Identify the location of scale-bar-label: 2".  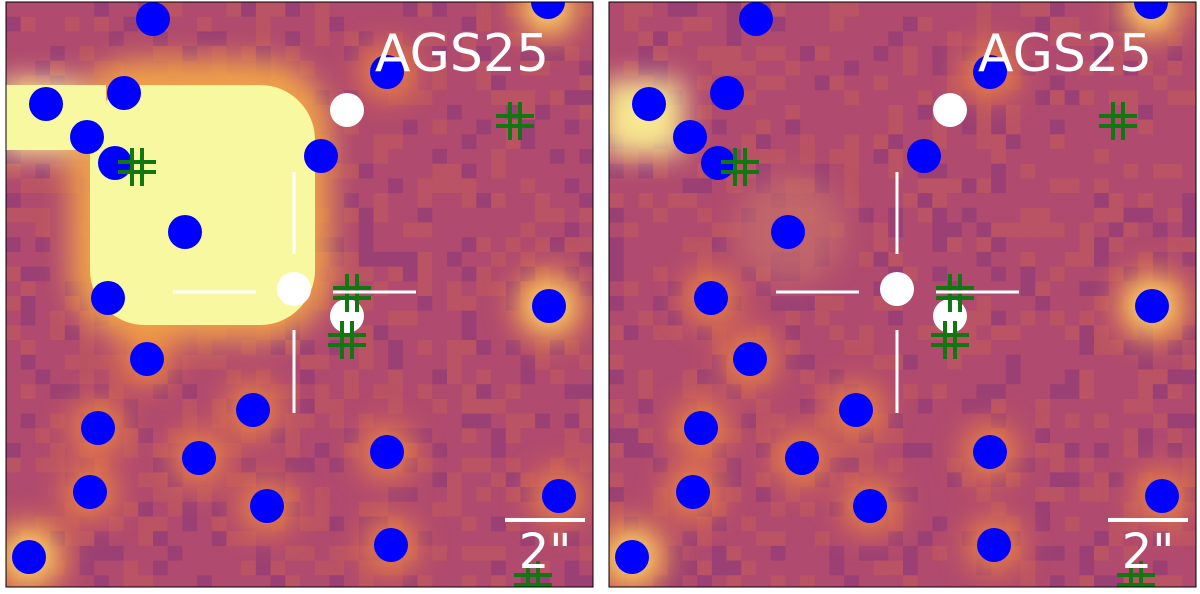
(1148, 552).